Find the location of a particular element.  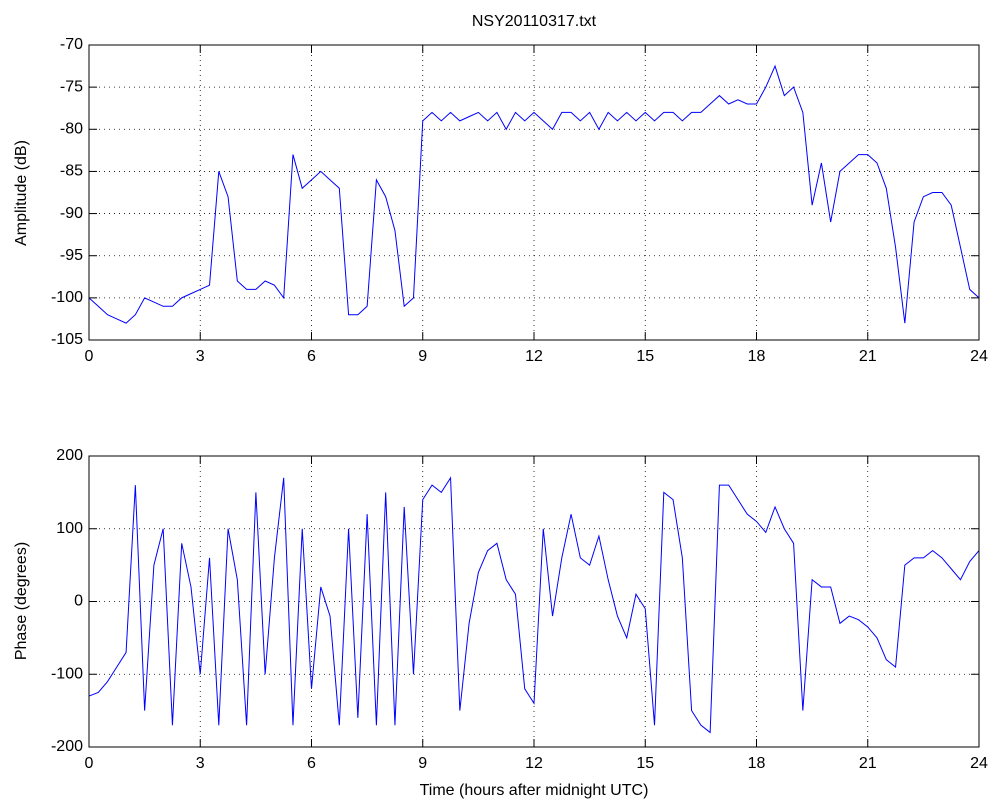

chart-title: NSY20110317.txt is located at coordinates (534, 21).